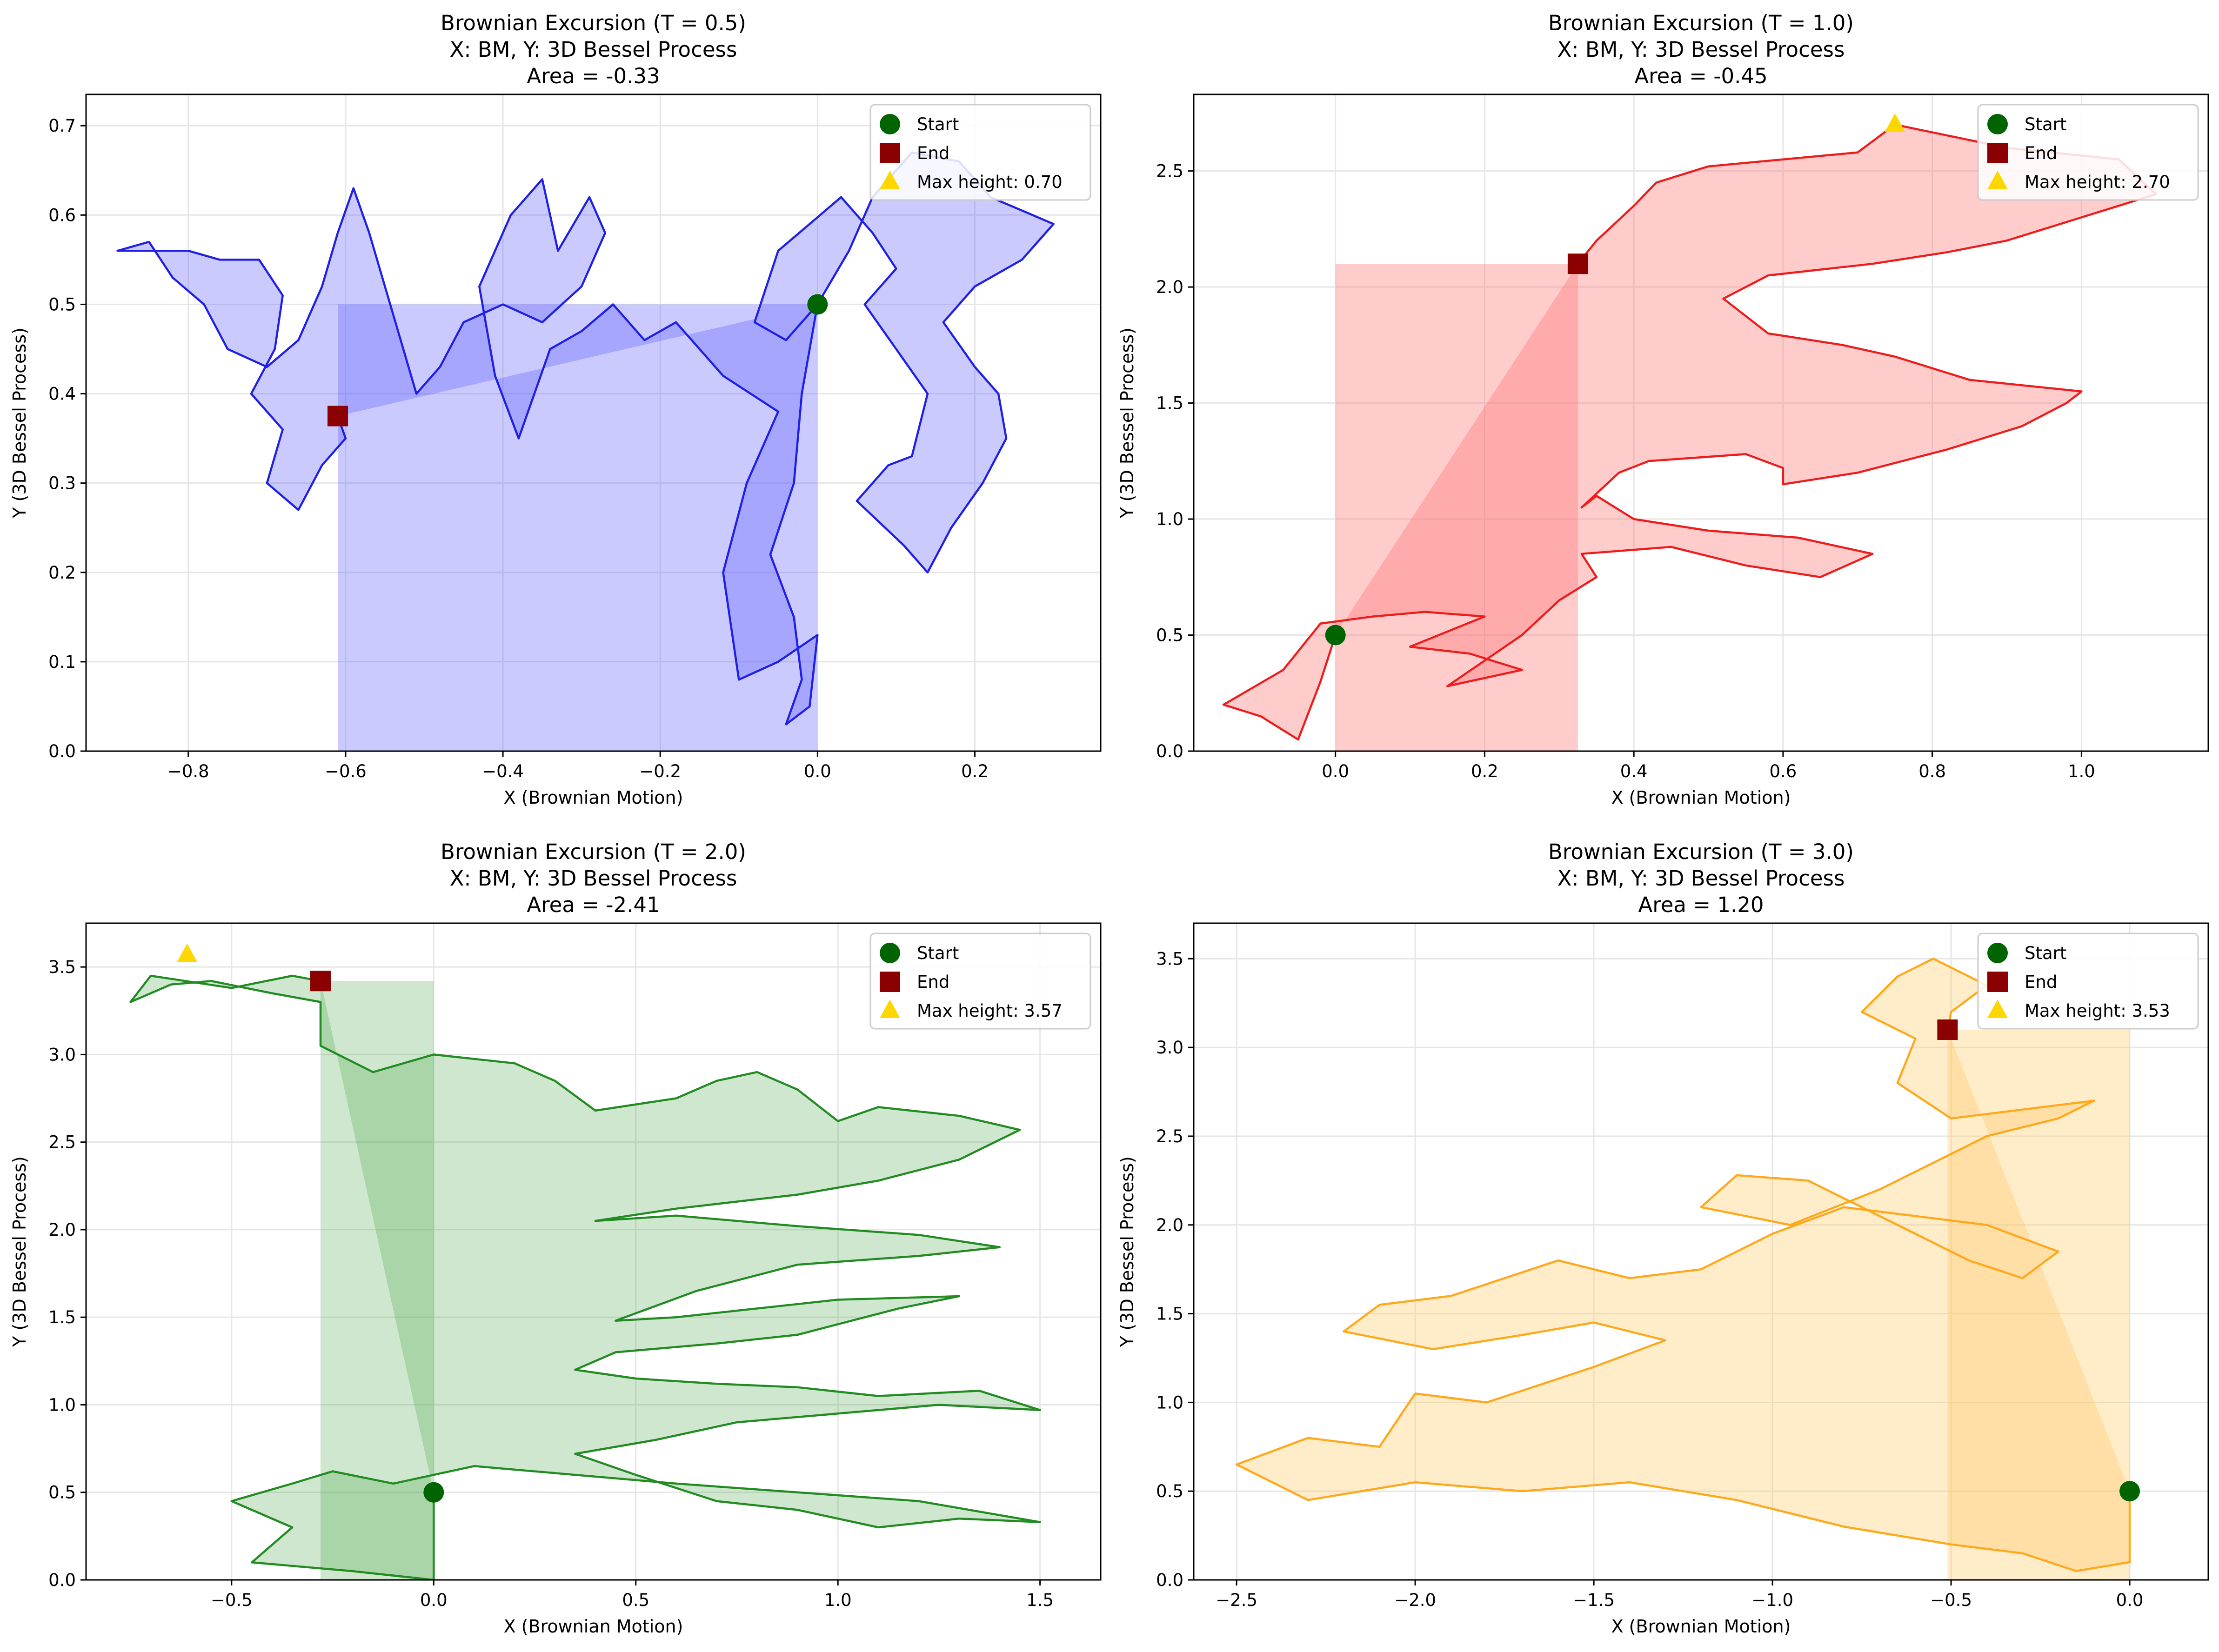 This screenshot has height=1652, width=2219. I want to click on x-tick-label: 0.2, so click(975, 771).